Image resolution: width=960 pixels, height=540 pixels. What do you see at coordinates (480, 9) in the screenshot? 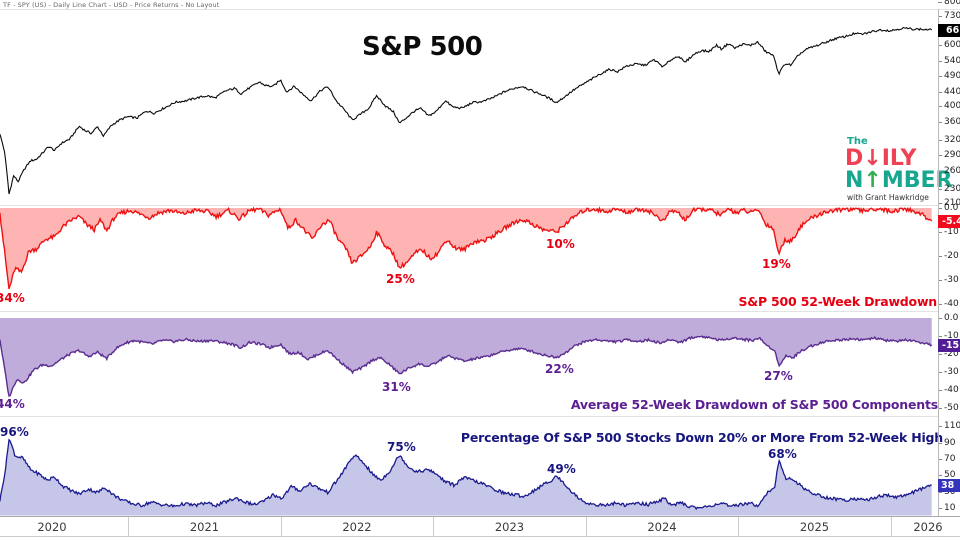
I see `toolbar-divider` at bounding box center [480, 9].